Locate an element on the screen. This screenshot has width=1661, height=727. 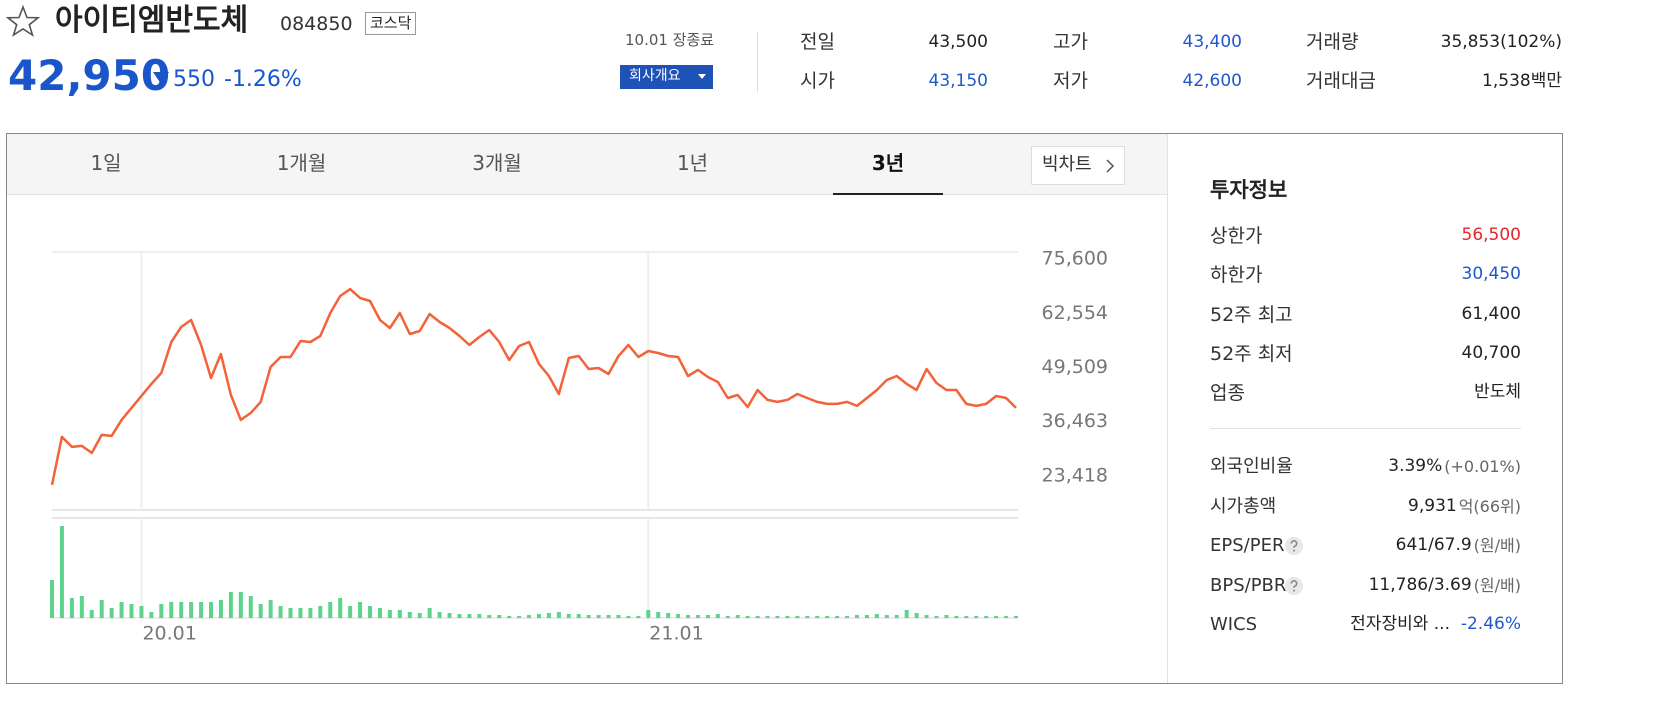
tab: 3년 is located at coordinates (888, 163).